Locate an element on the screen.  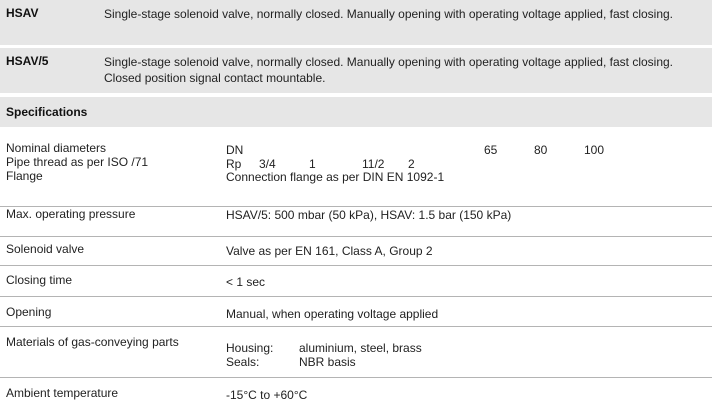
ambient-temperature-label: Ambient temperature is located at coordinates (62, 393).